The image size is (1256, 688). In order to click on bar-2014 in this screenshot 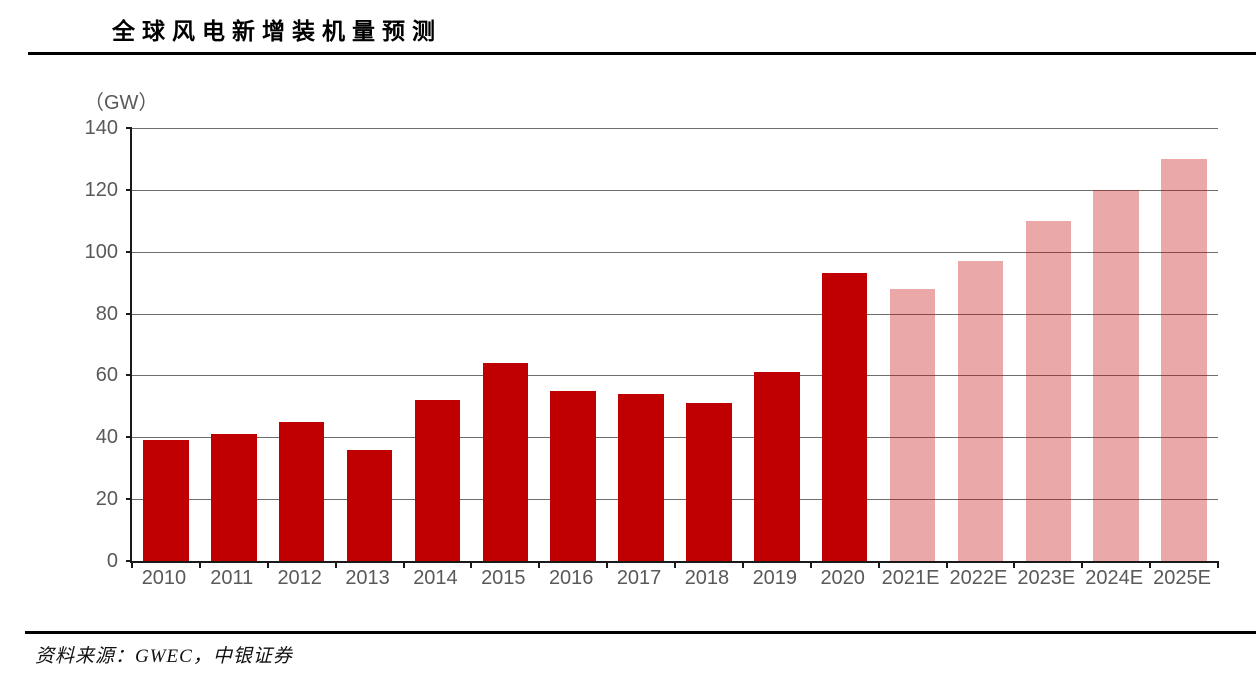, I will do `click(437, 480)`.